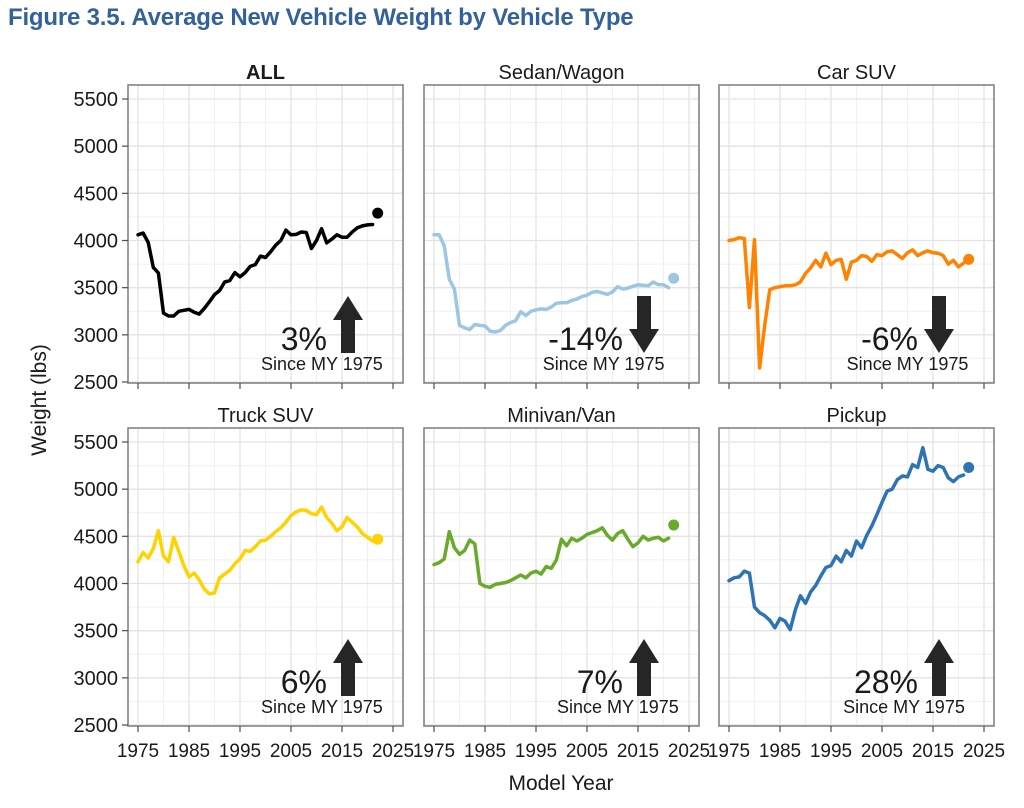 The height and width of the screenshot is (808, 1024). What do you see at coordinates (585, 339) in the screenshot?
I see `pct-change-label: -14%` at bounding box center [585, 339].